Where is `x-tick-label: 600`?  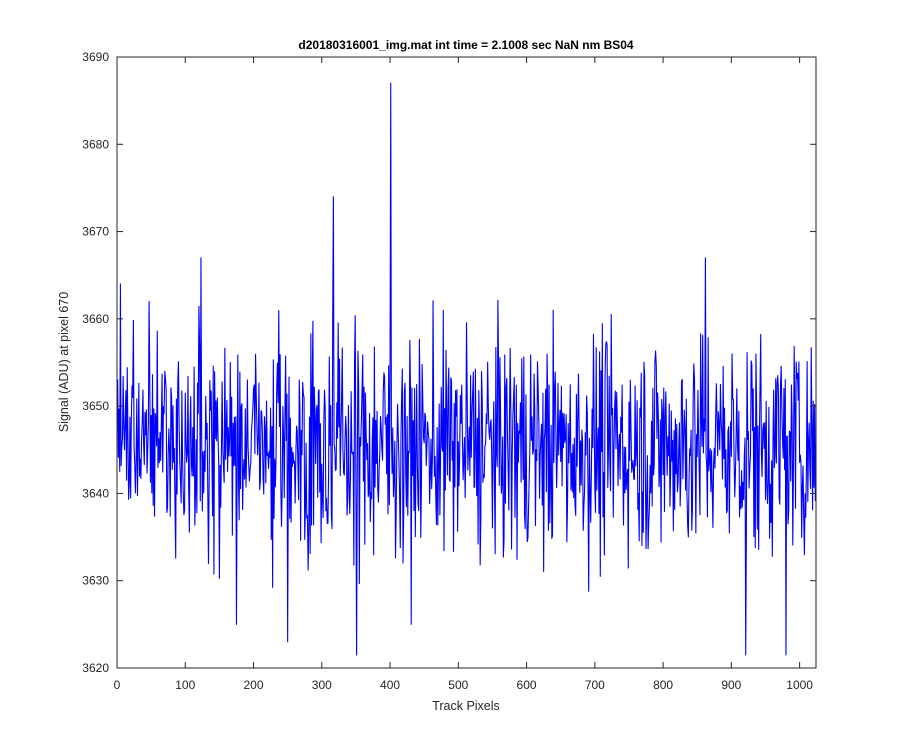
x-tick-label: 600 is located at coordinates (527, 685).